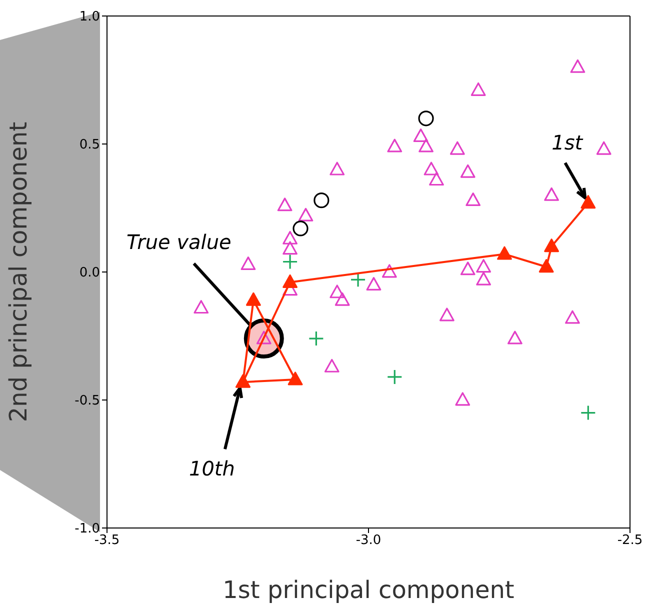 The height and width of the screenshot is (610, 656). Describe the element at coordinates (87, 401) in the screenshot. I see `y-tick-label: -0.5` at that location.